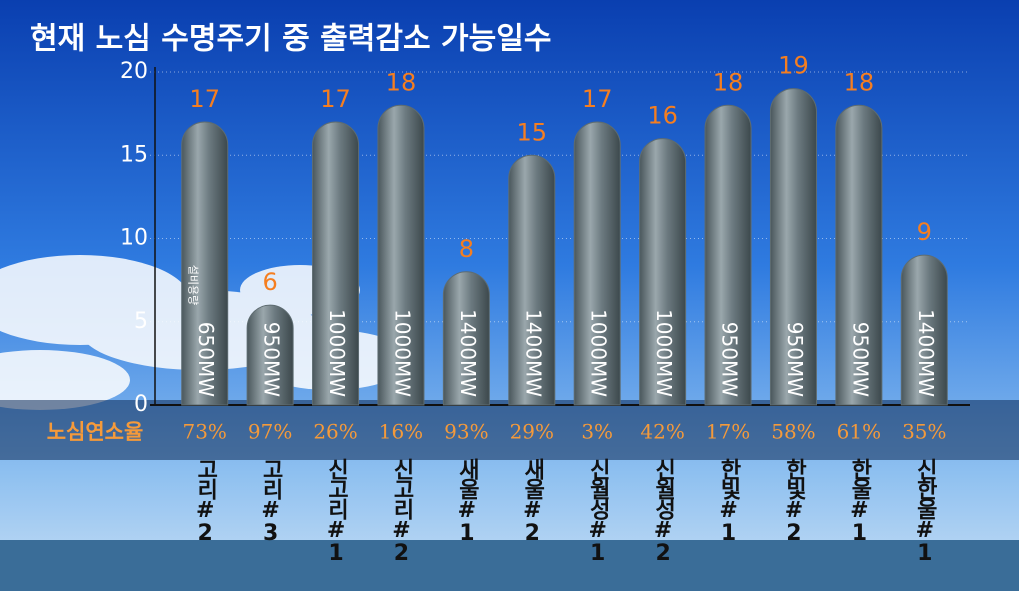  Describe the element at coordinates (859, 501) in the screenshot. I see `x-tick-label: 한울#1` at that location.